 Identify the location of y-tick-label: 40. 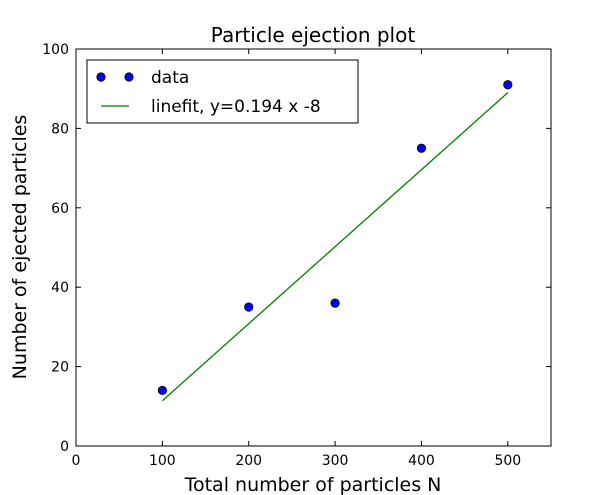
(60, 288).